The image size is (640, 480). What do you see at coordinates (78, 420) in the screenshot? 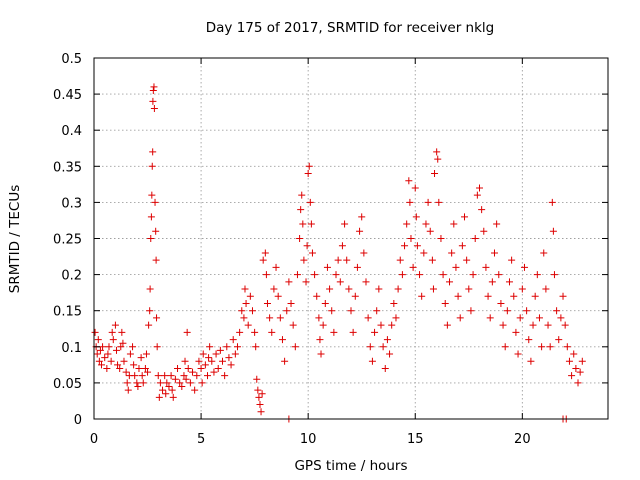
I see `y-tick-label: 0` at bounding box center [78, 420].